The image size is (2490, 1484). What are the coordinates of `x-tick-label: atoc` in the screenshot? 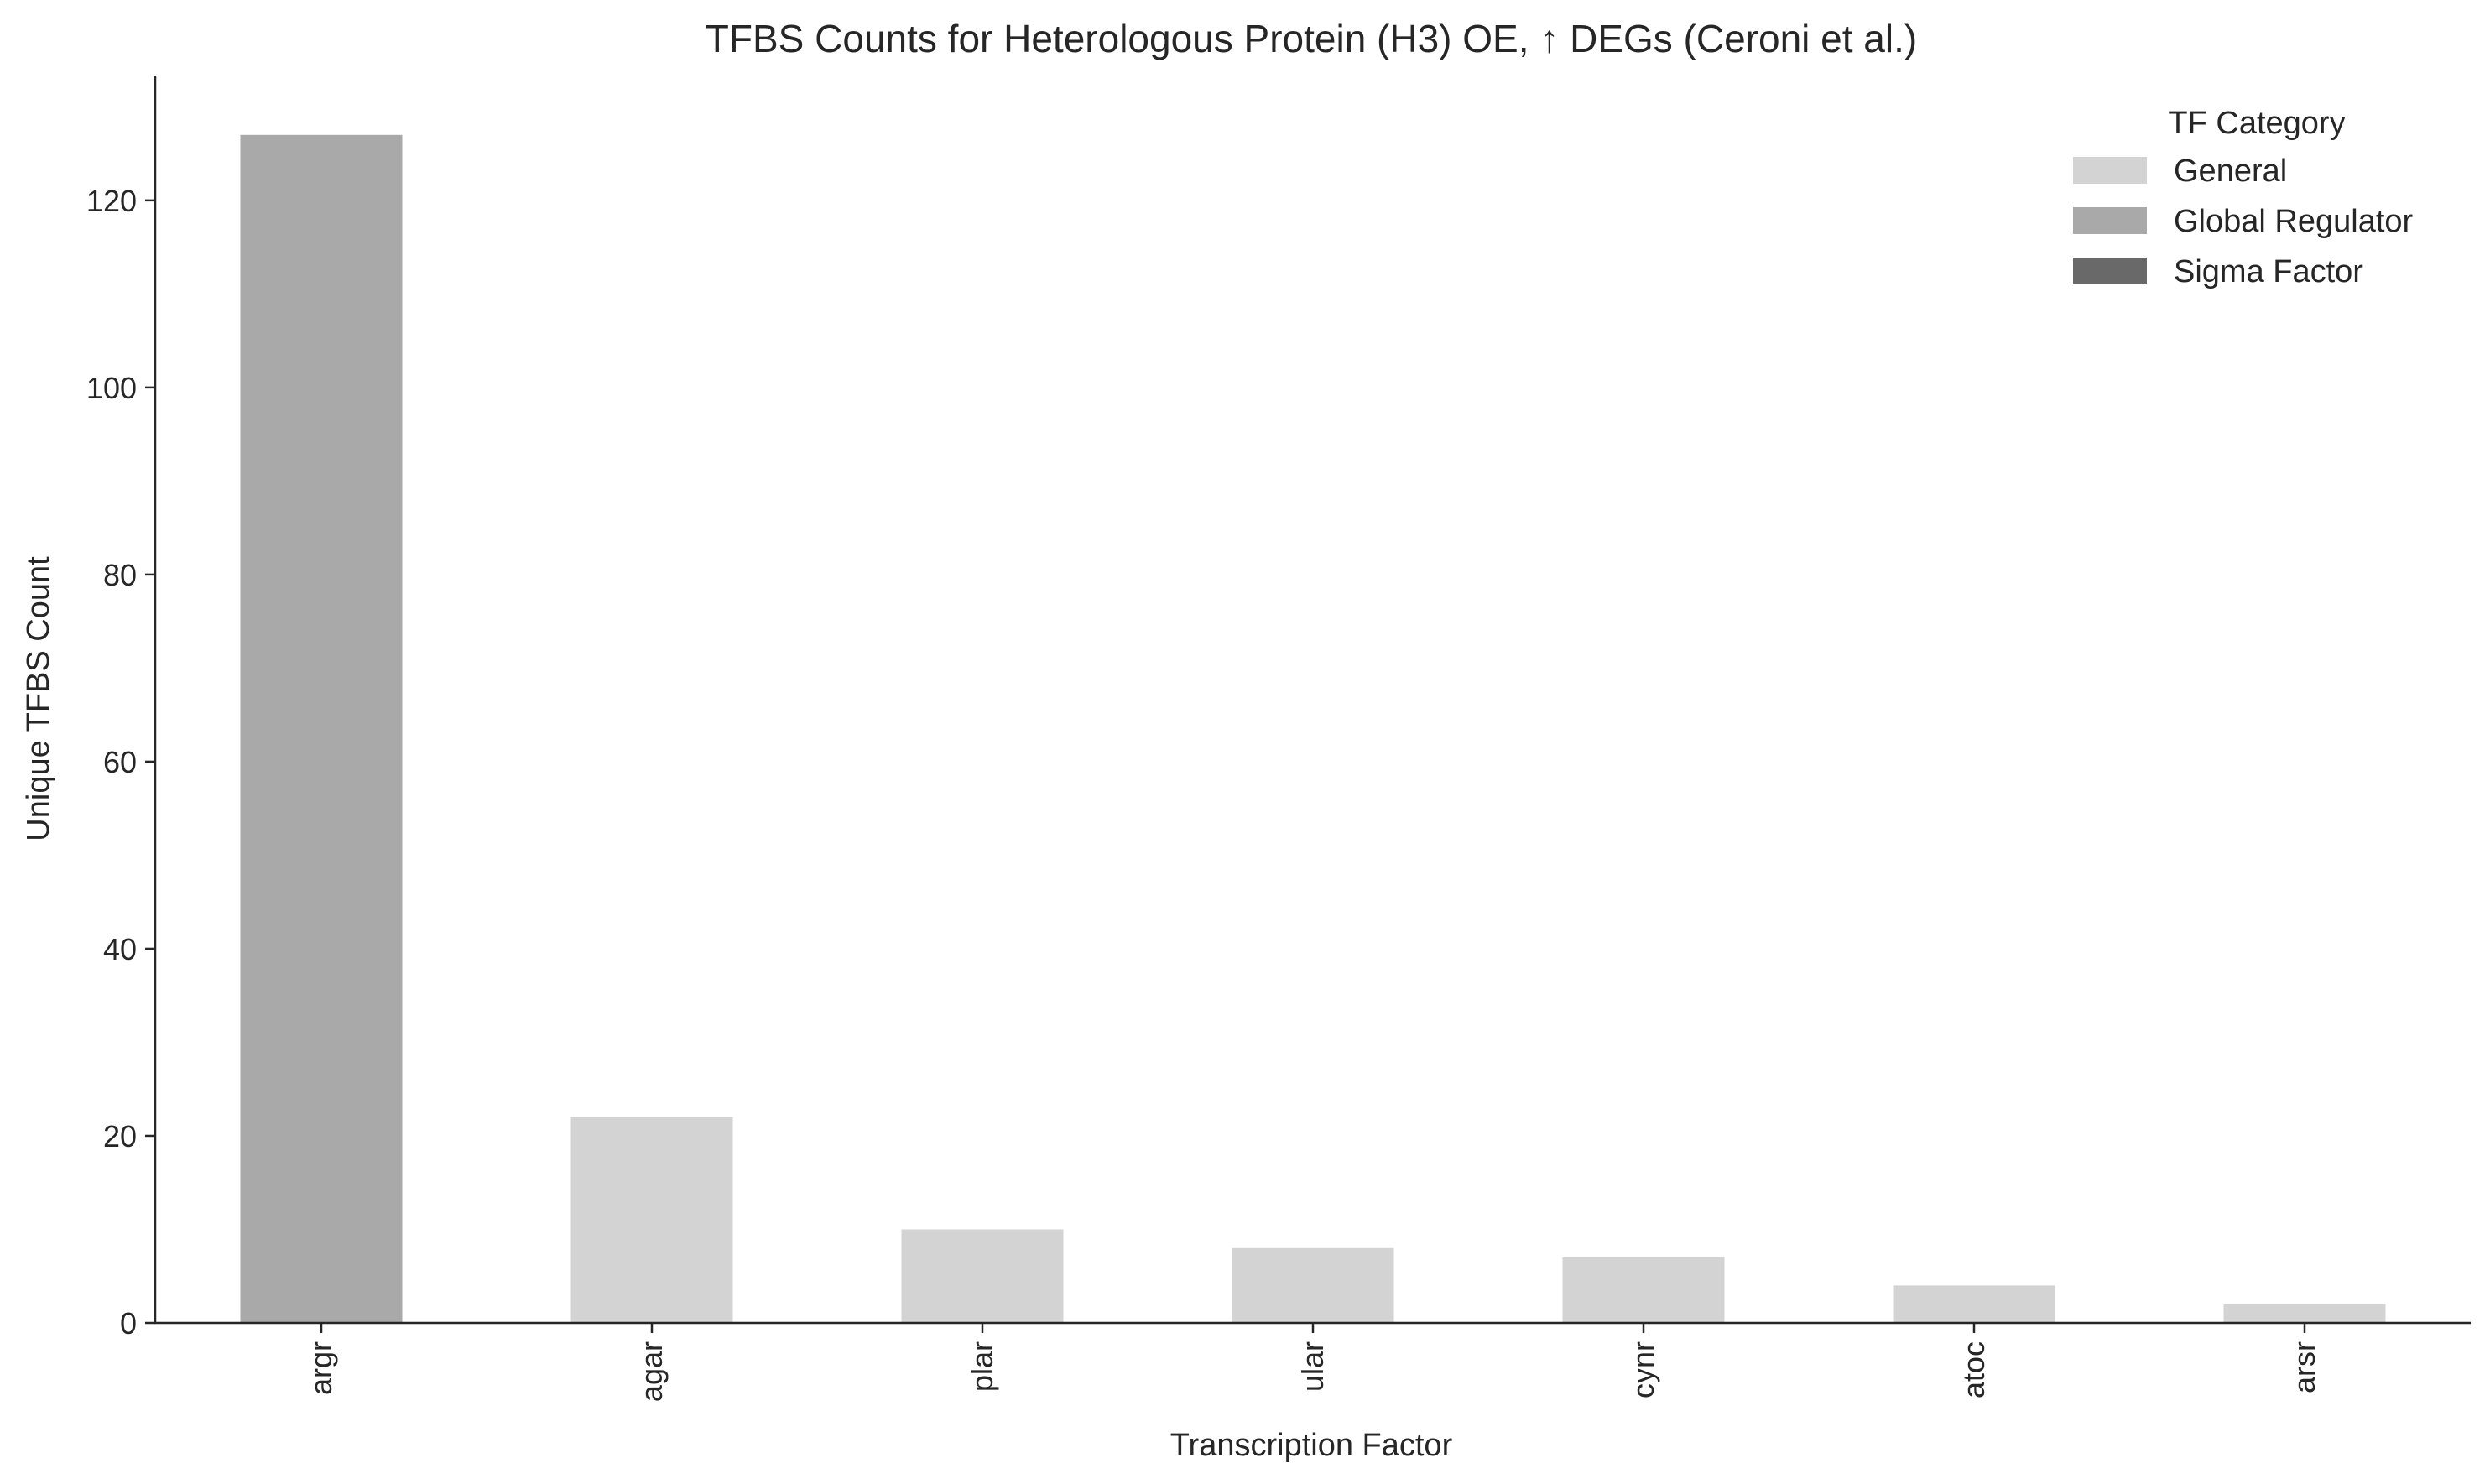 It's located at (1974, 1369).